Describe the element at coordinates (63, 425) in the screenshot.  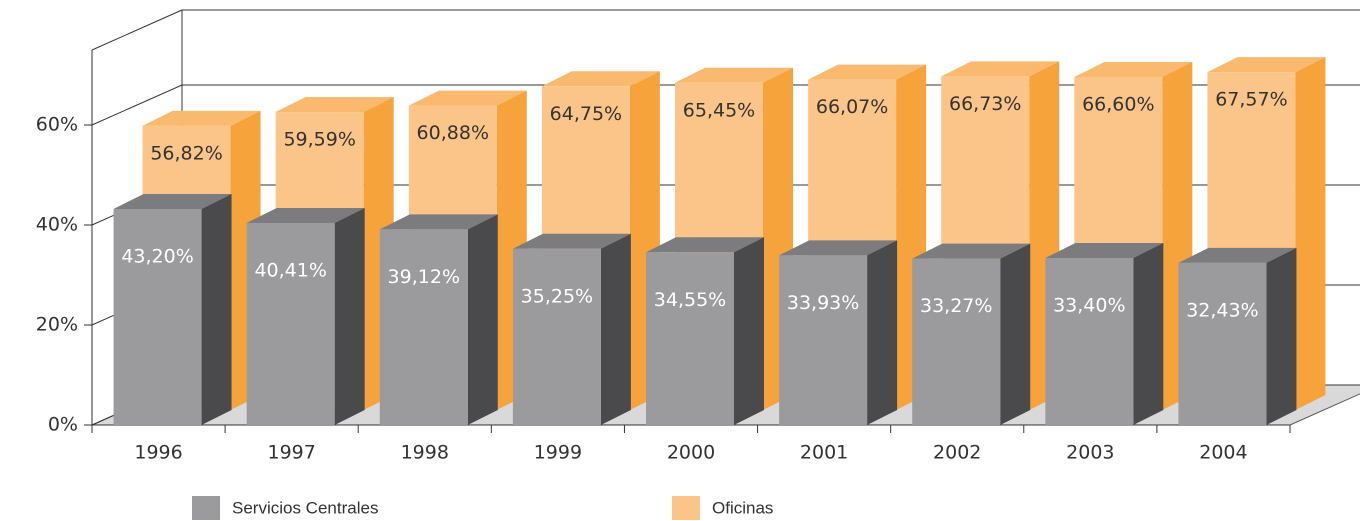
I see `y-tick-label: 0%` at that location.